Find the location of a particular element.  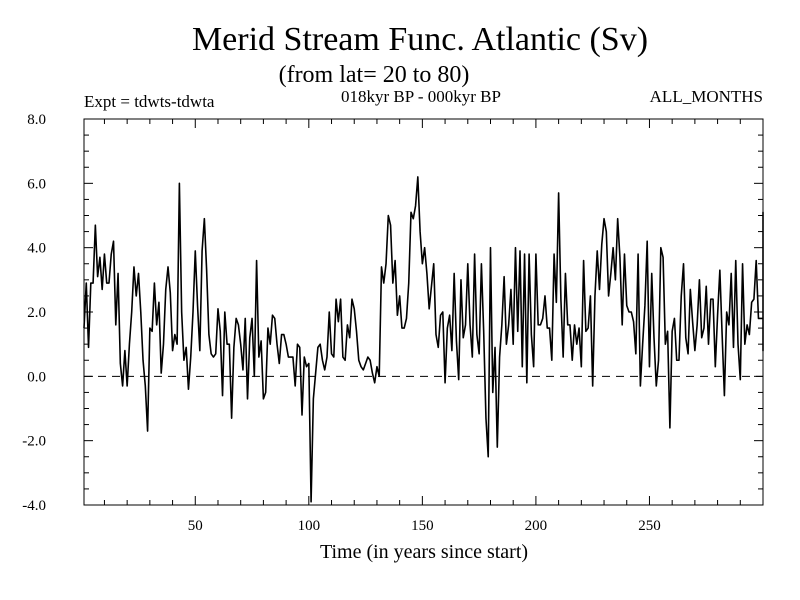

y-tick-label: 6.0 is located at coordinates (36, 184).